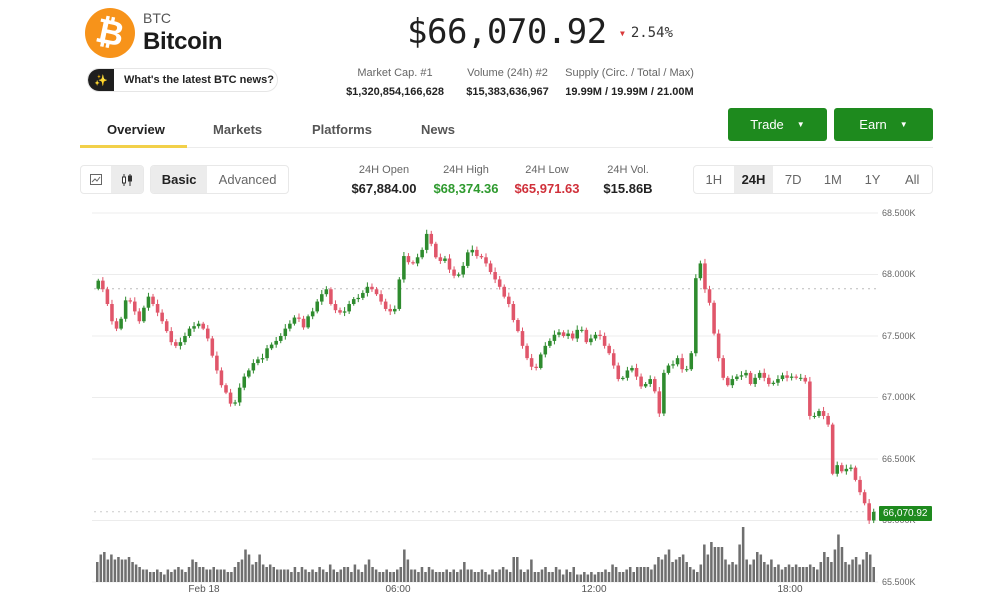 The width and height of the screenshot is (1000, 600). Describe the element at coordinates (199, 80) in the screenshot. I see `news-prompt-label: What's the latest BTC news?` at that location.